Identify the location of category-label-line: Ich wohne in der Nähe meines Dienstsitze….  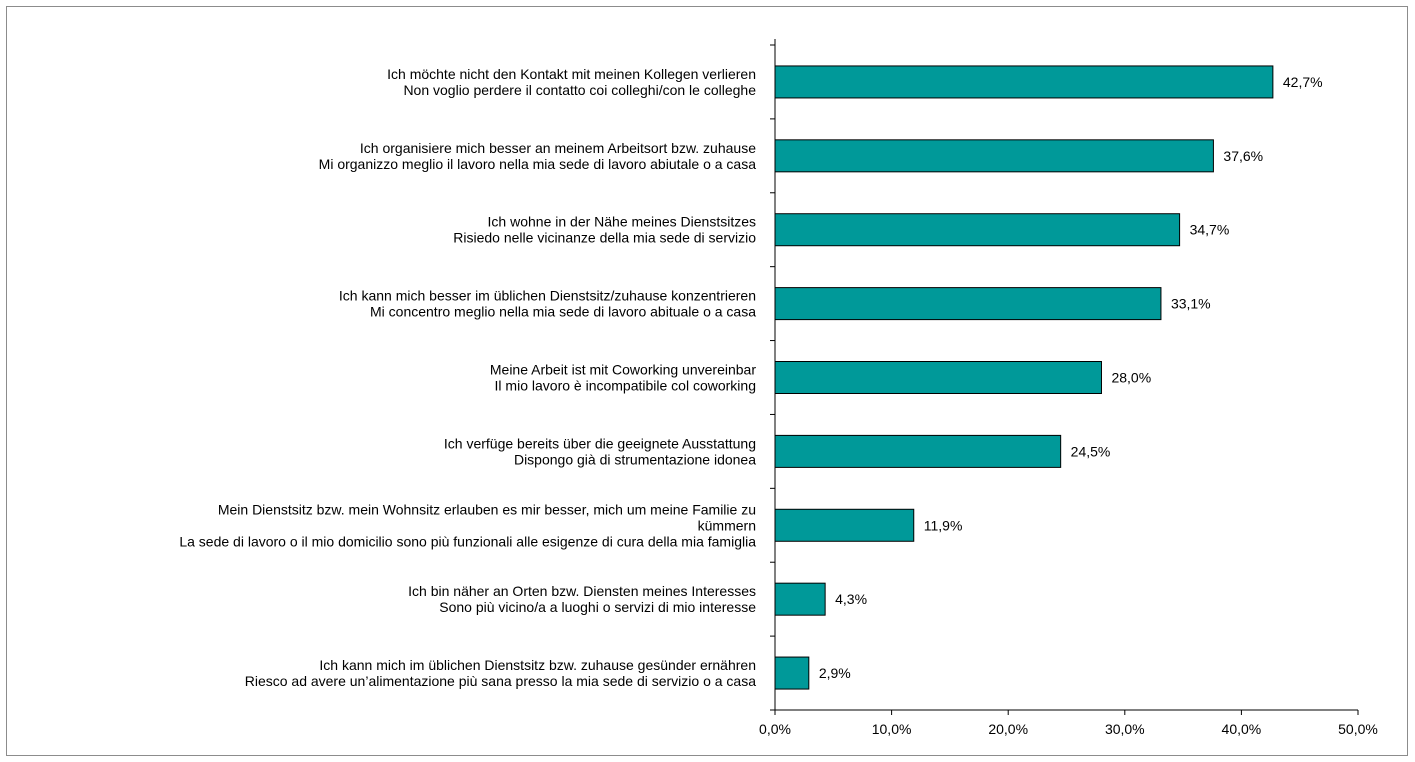
(622, 222).